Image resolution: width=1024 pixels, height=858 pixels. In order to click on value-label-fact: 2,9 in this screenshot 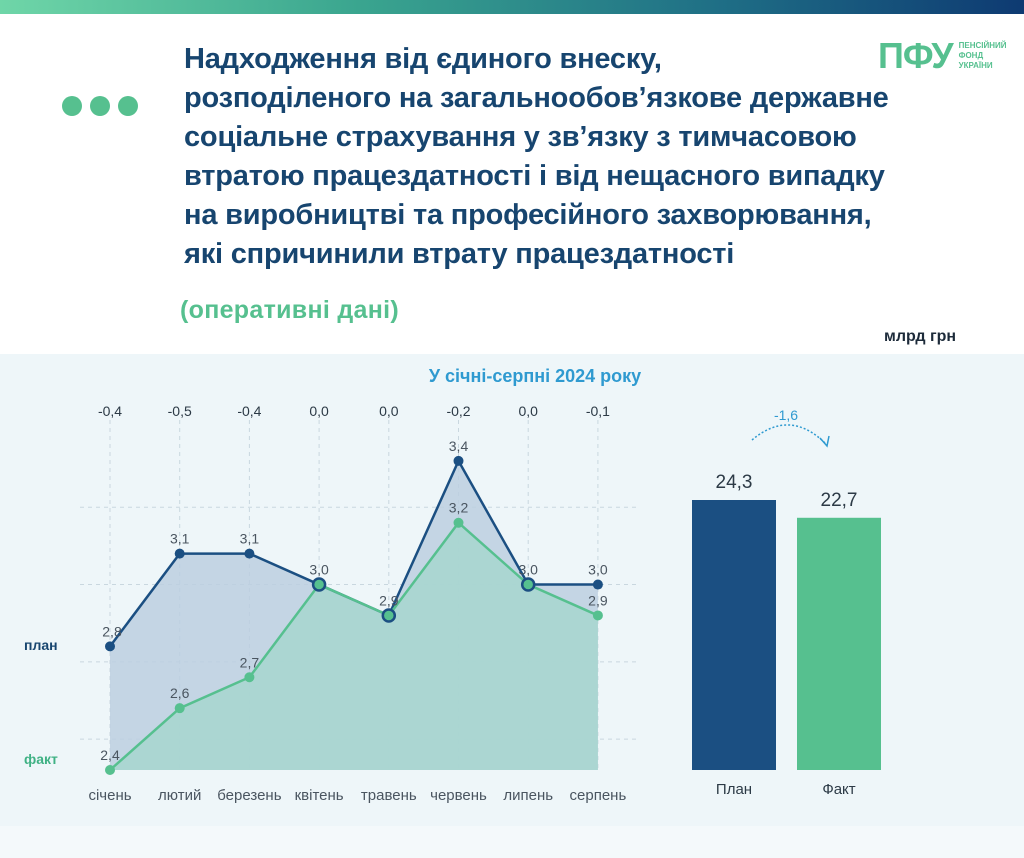, I will do `click(598, 600)`.